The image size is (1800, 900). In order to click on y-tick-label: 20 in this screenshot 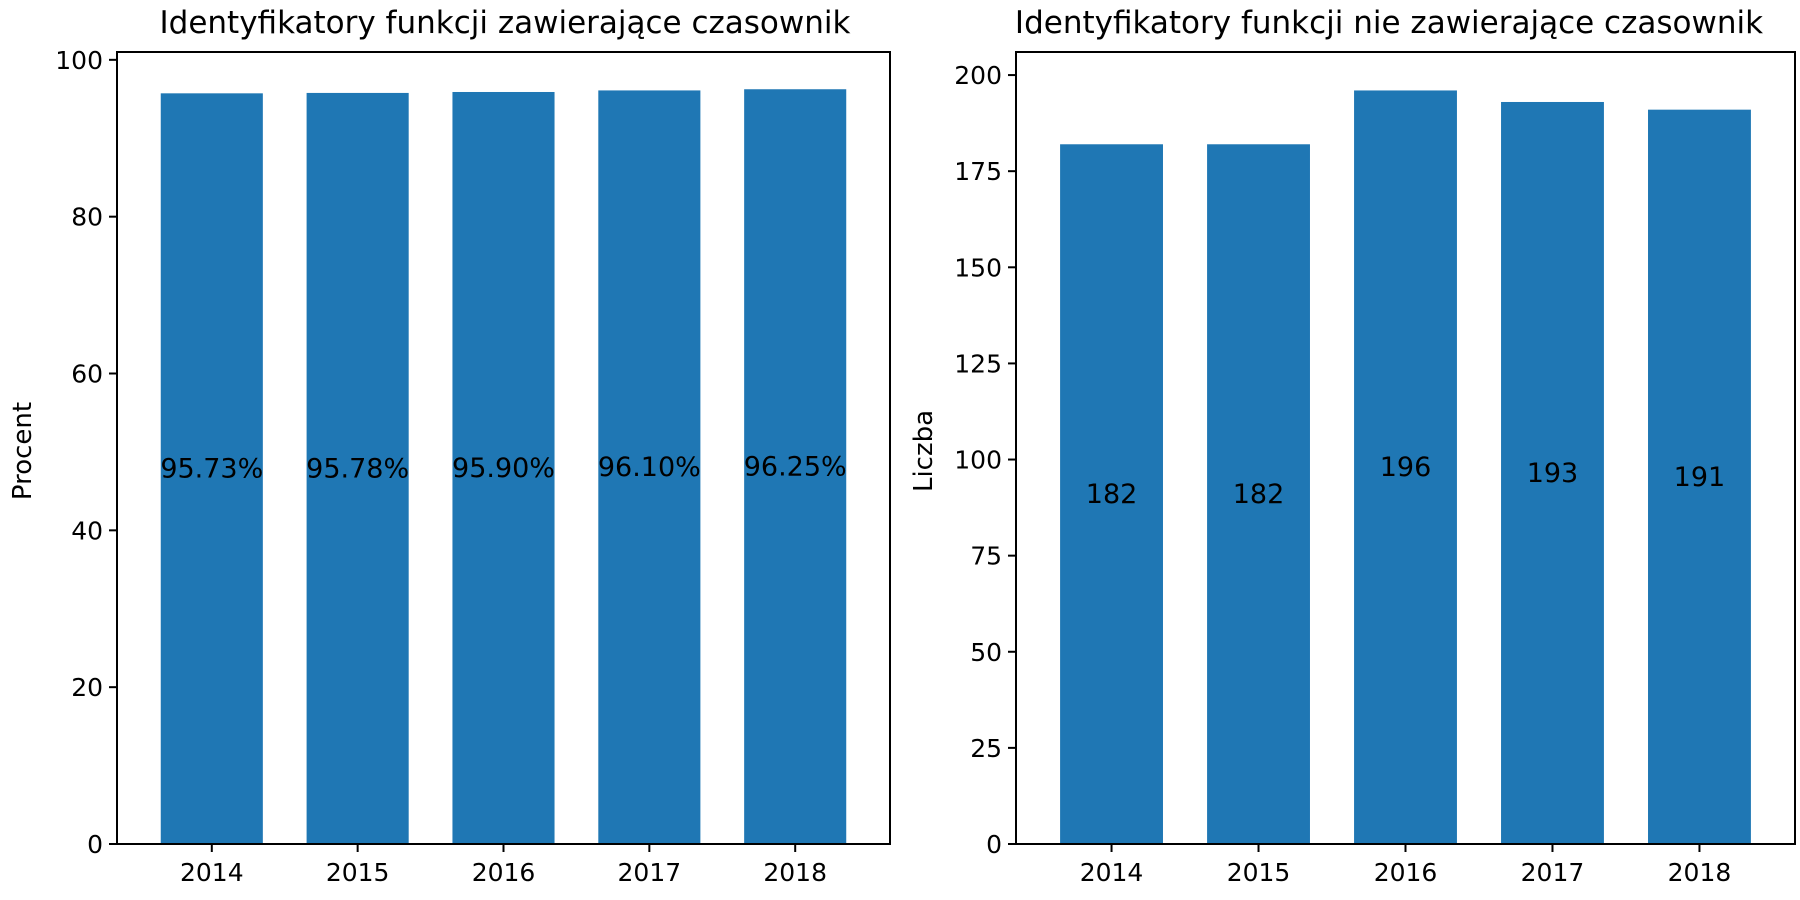, I will do `click(87, 687)`.